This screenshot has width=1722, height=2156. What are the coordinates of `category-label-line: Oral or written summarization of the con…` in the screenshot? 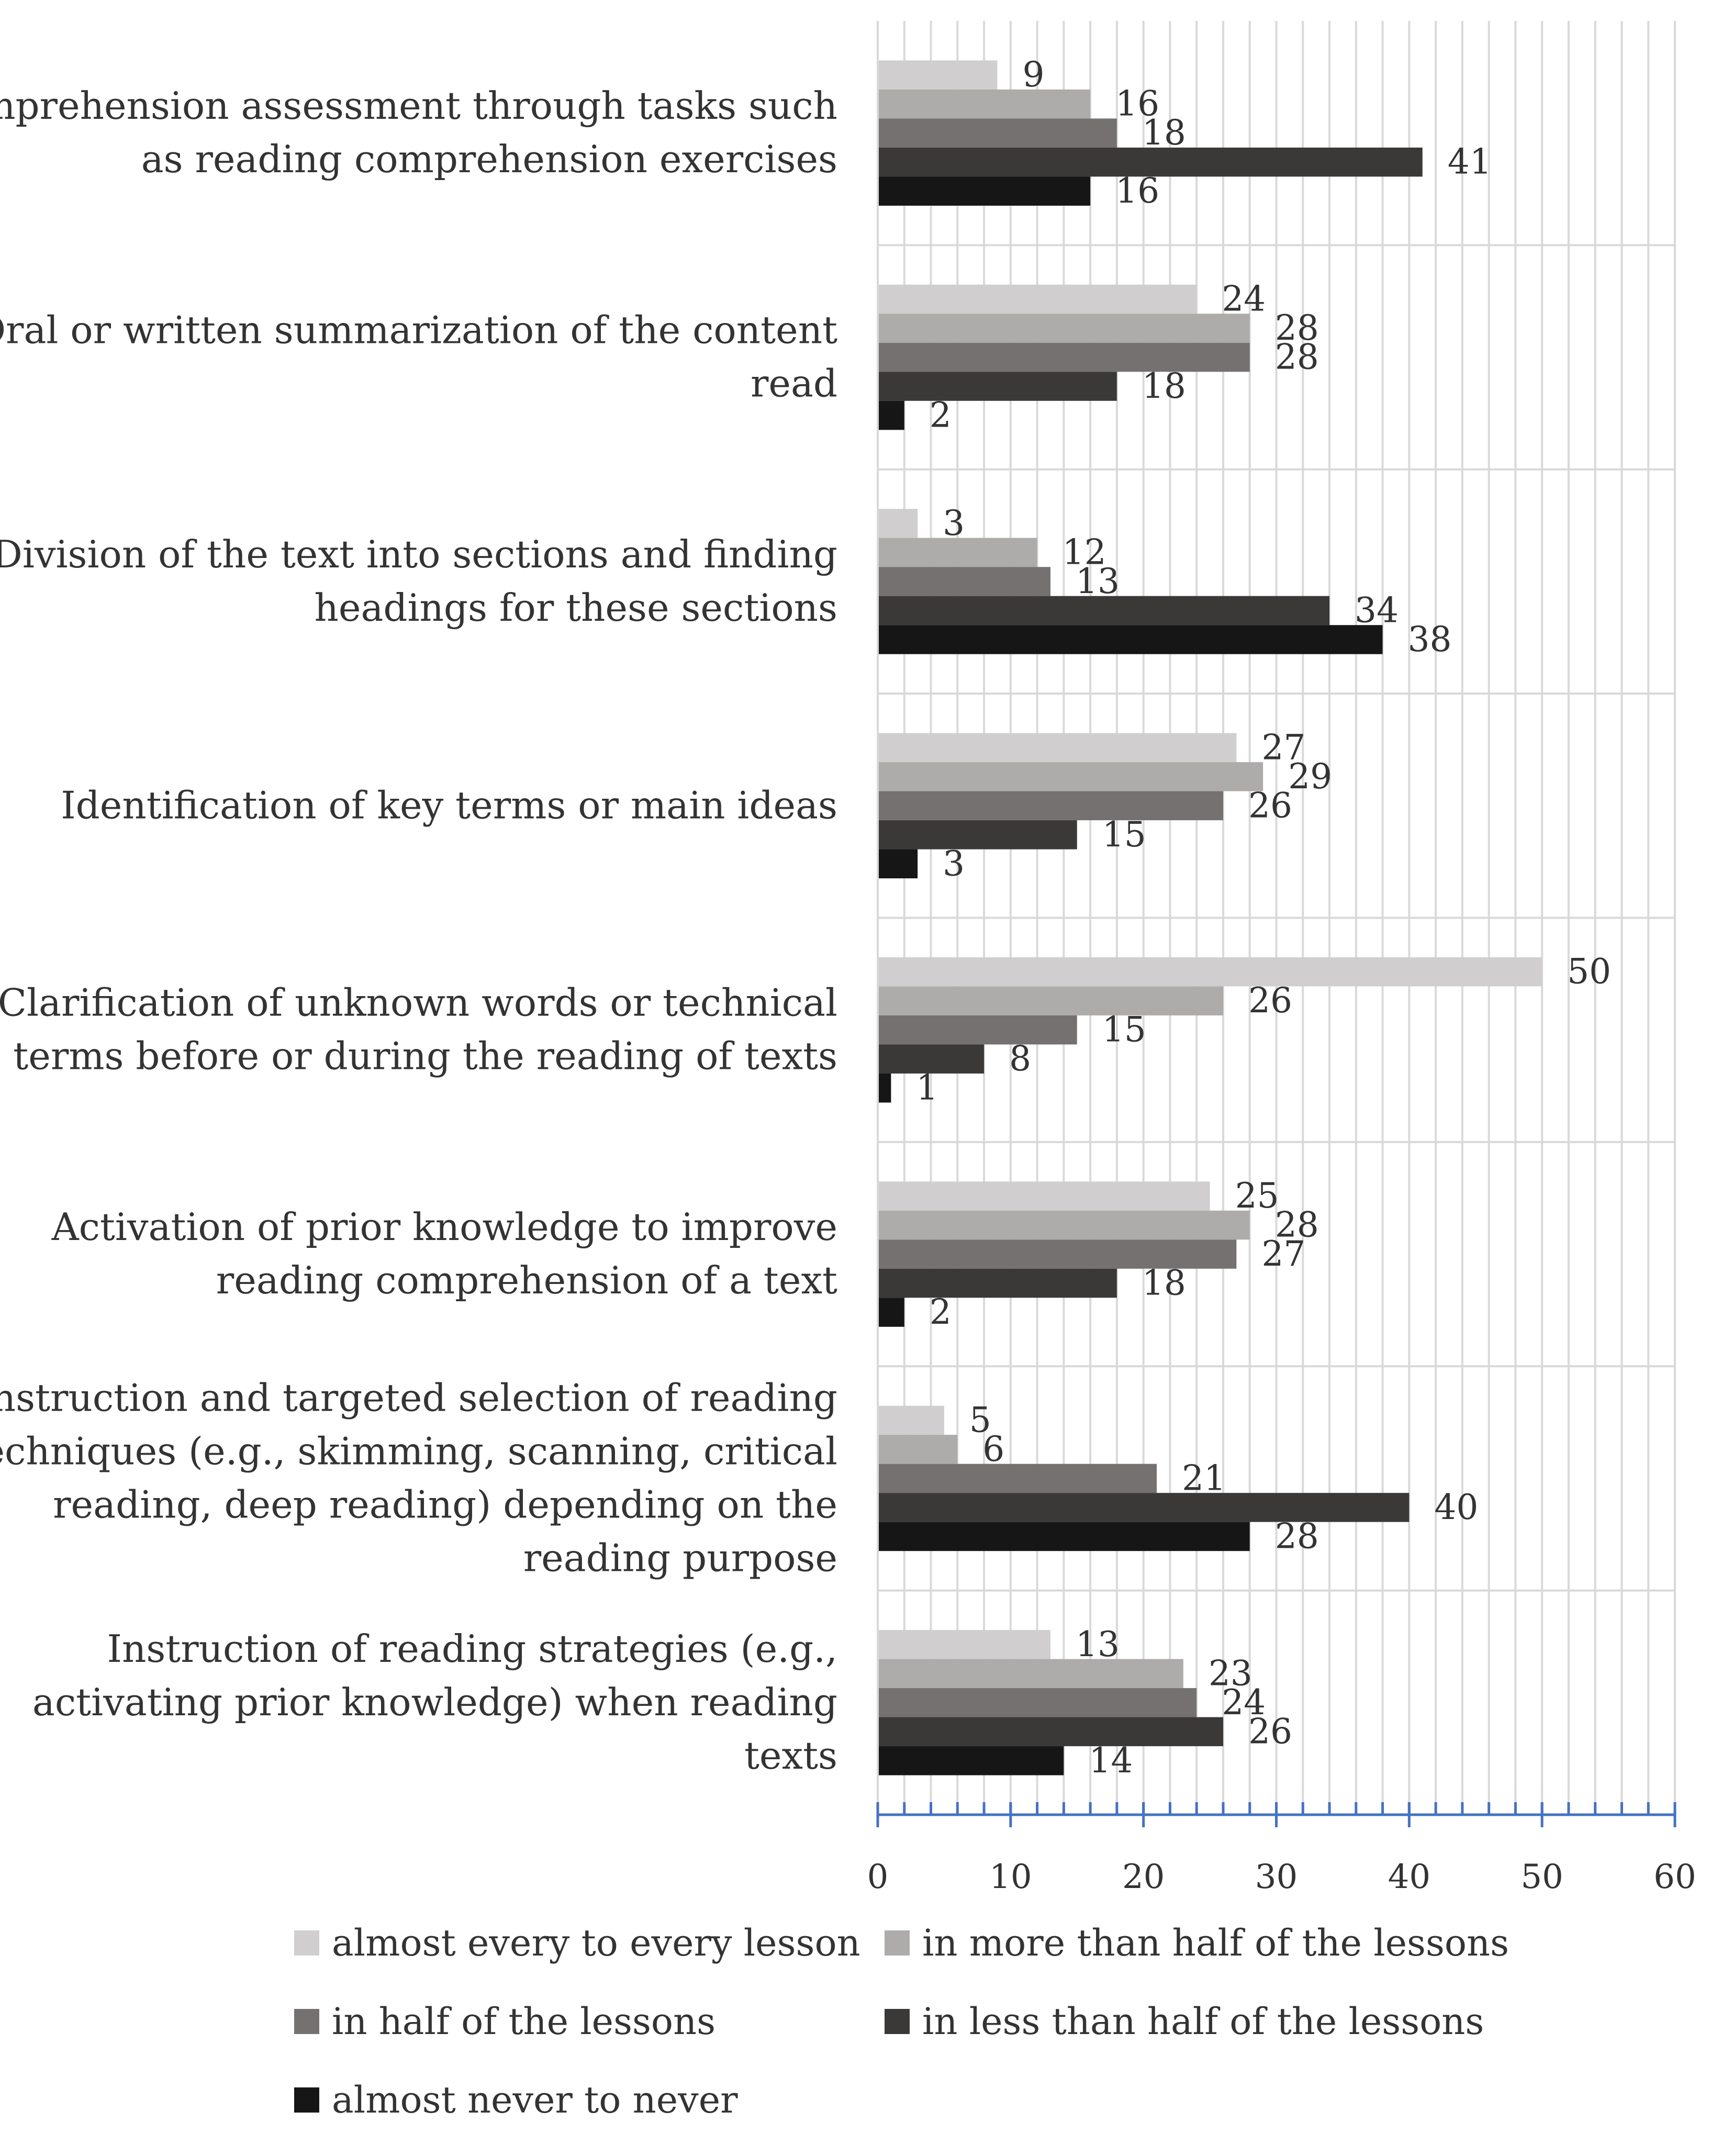 It's located at (418, 330).